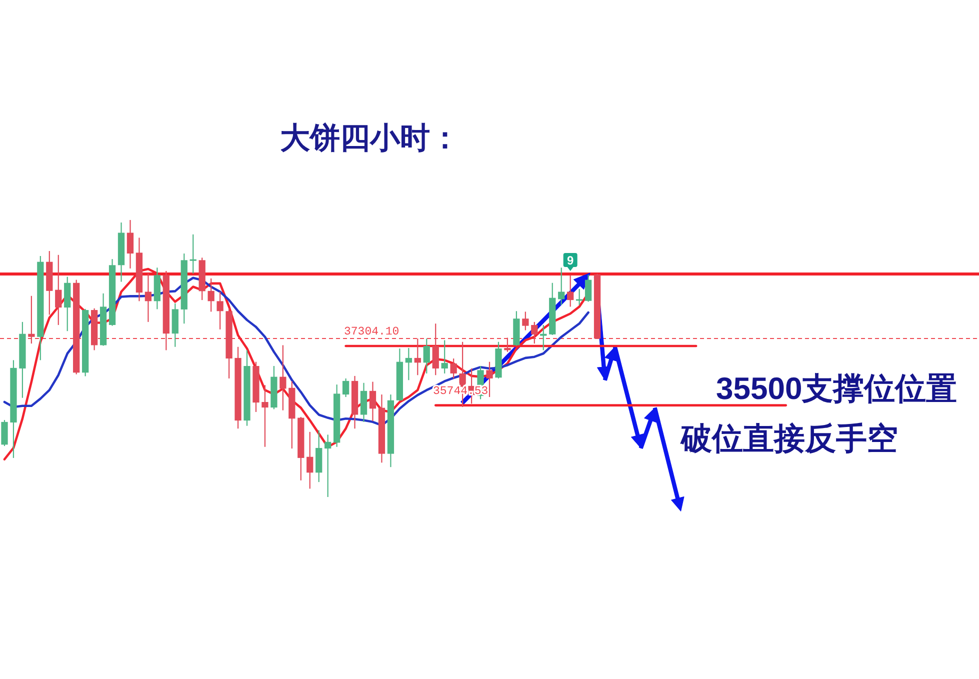 Image resolution: width=979 pixels, height=679 pixels. Describe the element at coordinates (370, 138) in the screenshot. I see `title: 大饼四小时：` at that location.